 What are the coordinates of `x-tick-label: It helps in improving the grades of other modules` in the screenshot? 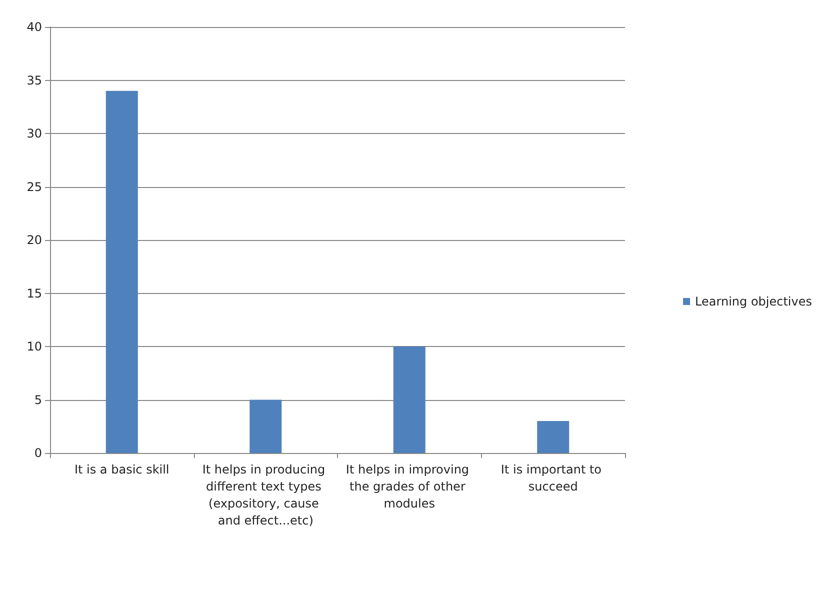 It's located at (409, 486).